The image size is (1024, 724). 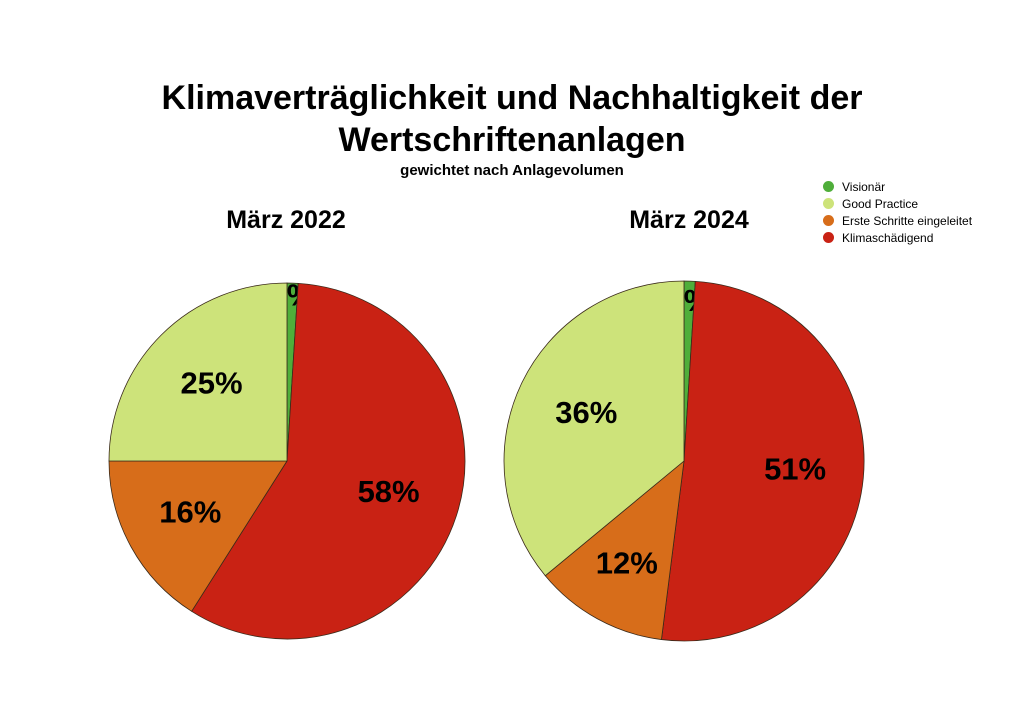 I want to click on legend-item-erste-schritte: Erste Schritte eingeleitet, so click(x=897, y=220).